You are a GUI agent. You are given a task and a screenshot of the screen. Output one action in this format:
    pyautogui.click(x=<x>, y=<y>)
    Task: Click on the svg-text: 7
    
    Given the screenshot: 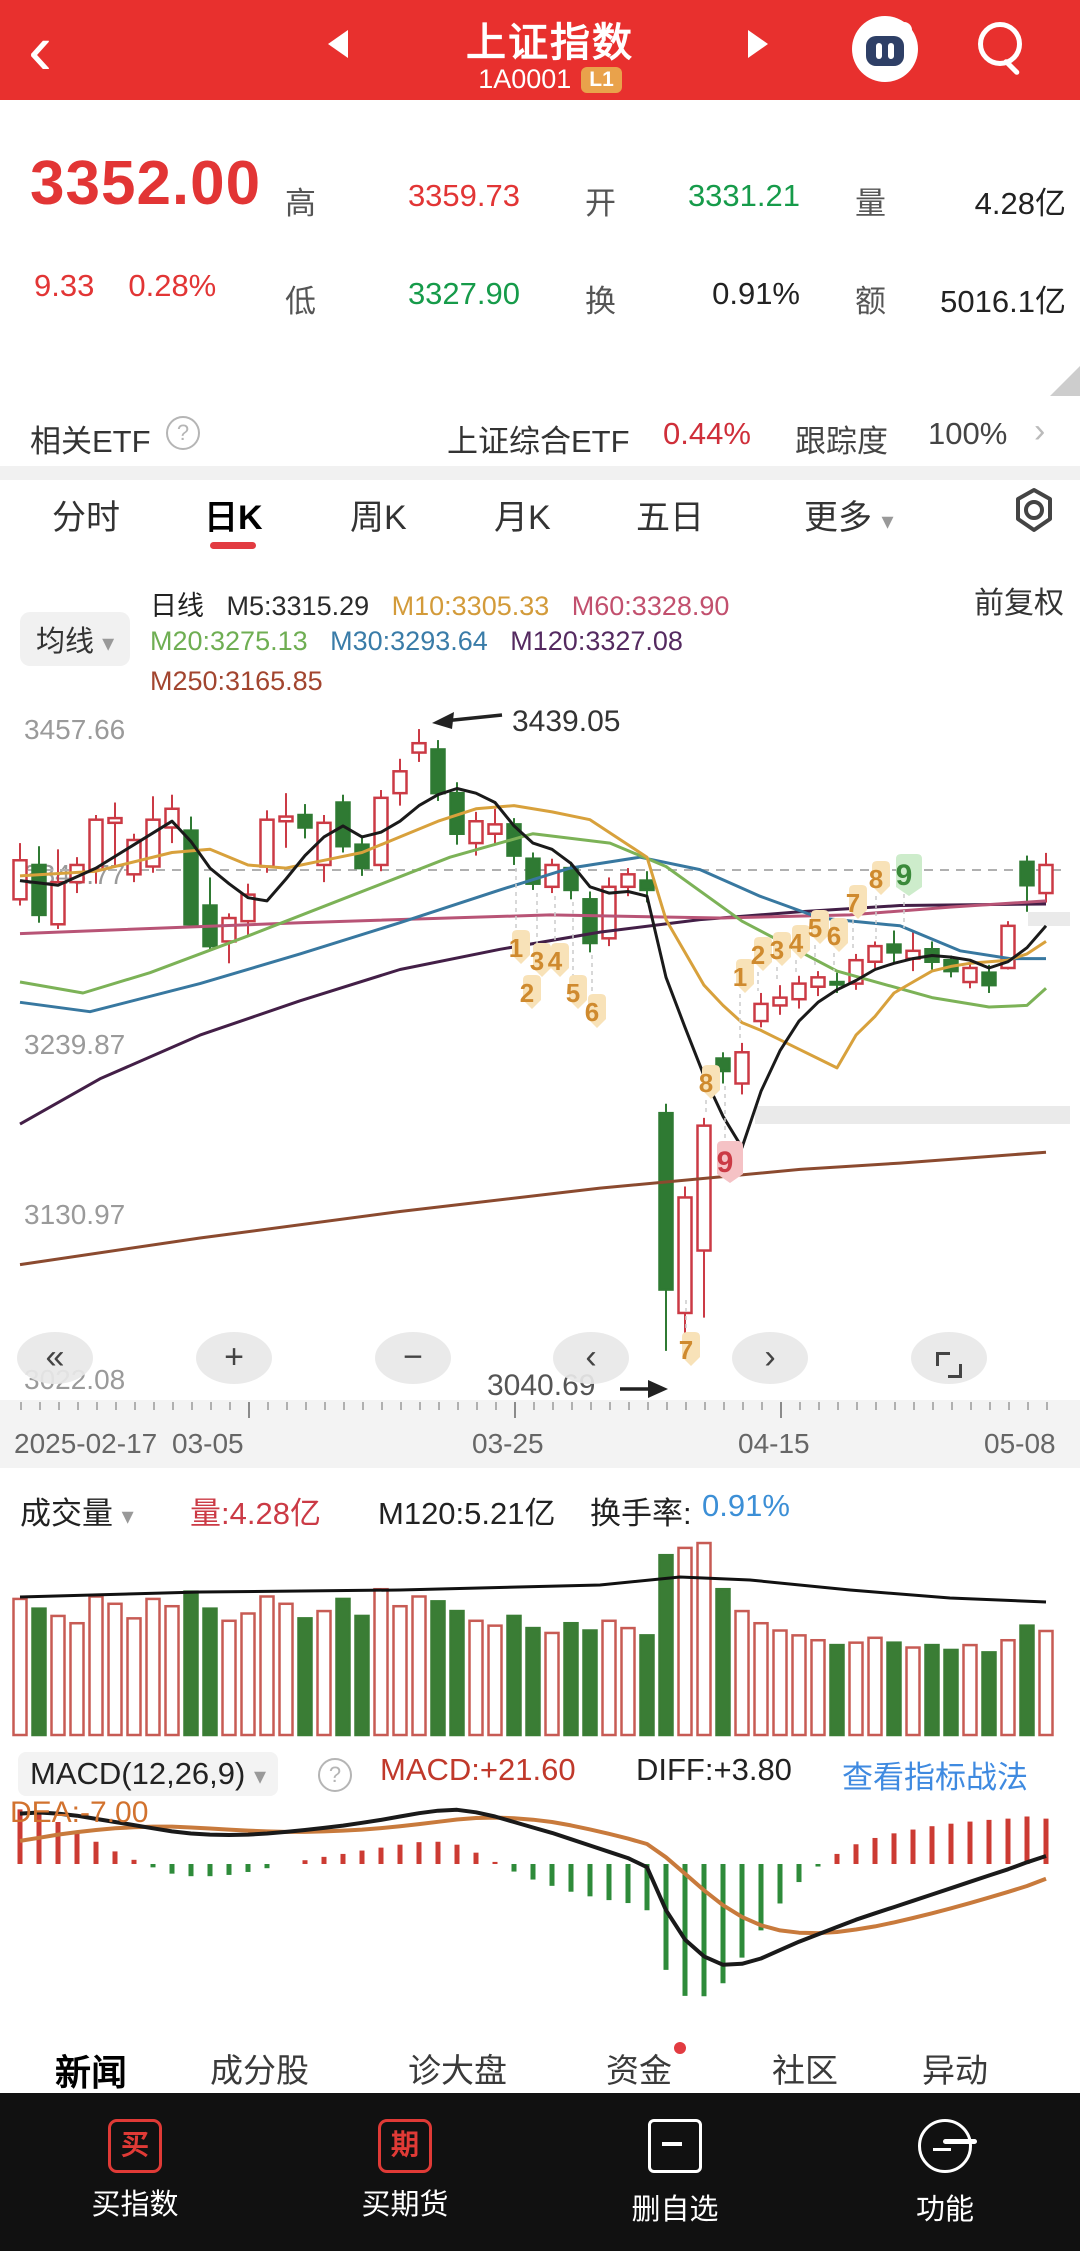 What is the action you would take?
    pyautogui.click(x=853, y=903)
    